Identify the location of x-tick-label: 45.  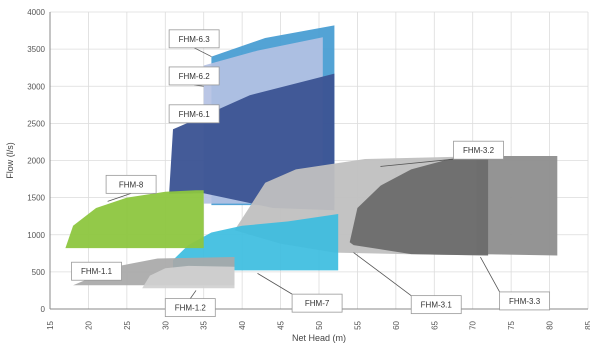
(281, 324).